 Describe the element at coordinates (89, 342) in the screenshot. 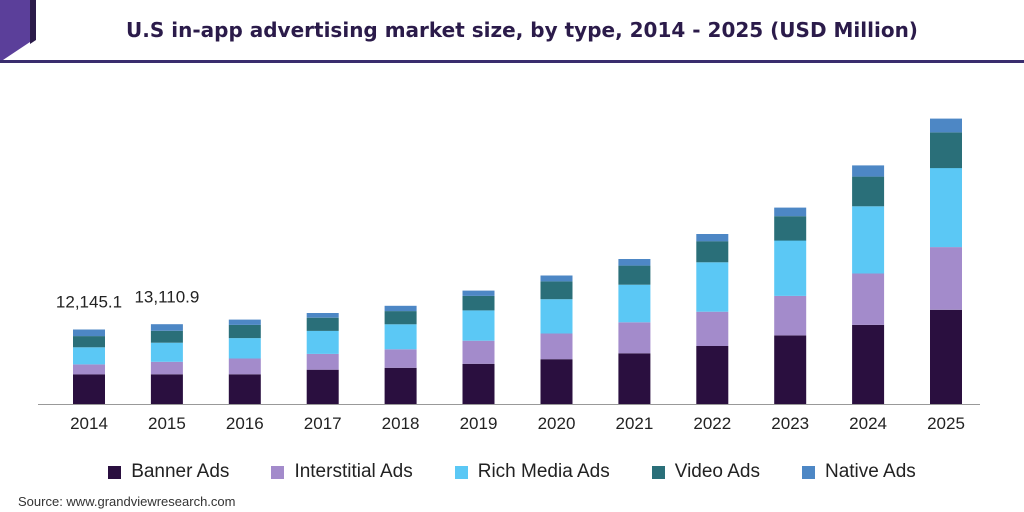

I see `bar-segment-video-ads-2014` at that location.